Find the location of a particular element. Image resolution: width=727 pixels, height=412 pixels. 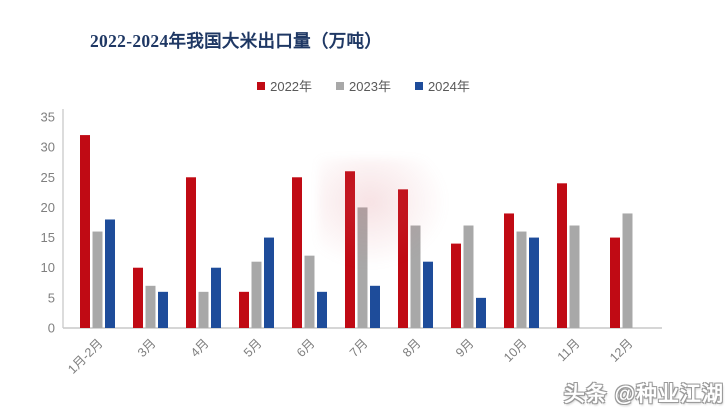

bar-2022年-5月 is located at coordinates (244, 309).